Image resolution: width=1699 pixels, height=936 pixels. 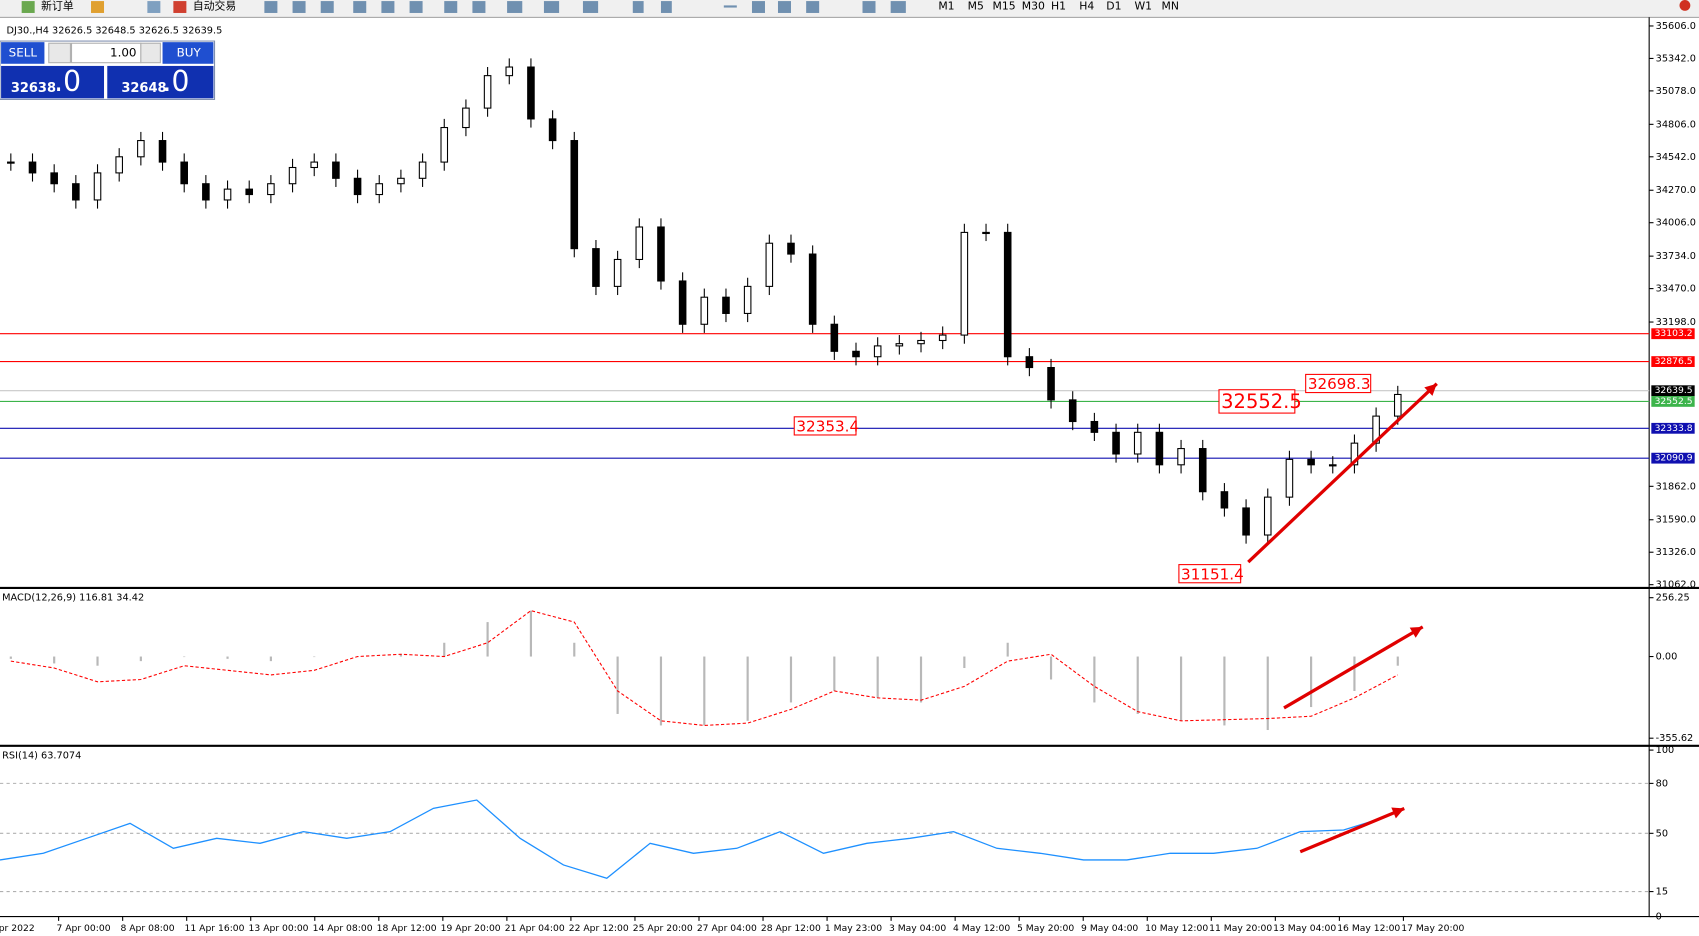 What do you see at coordinates (59, 53) in the screenshot?
I see `lot-down` at bounding box center [59, 53].